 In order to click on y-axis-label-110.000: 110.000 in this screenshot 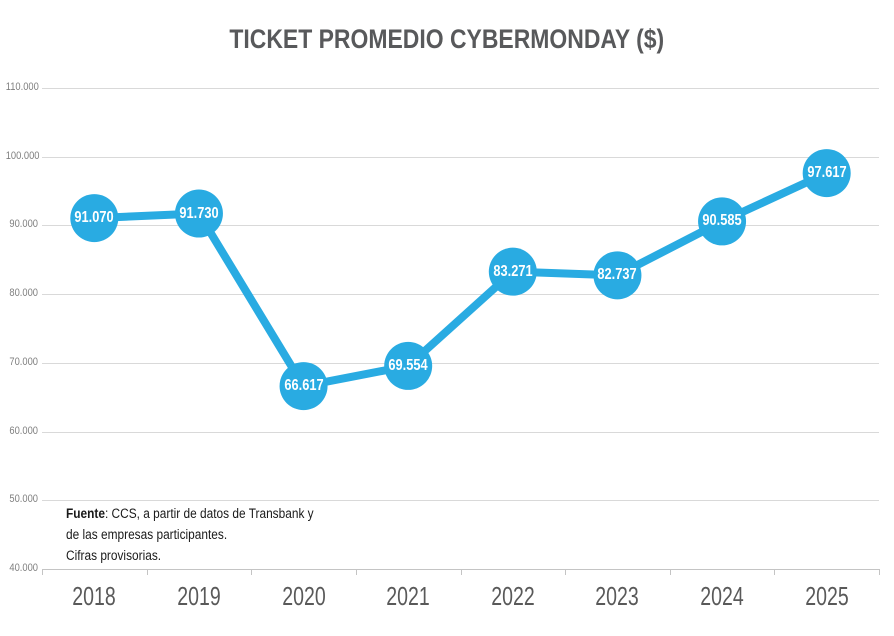, I will do `click(22, 87)`.